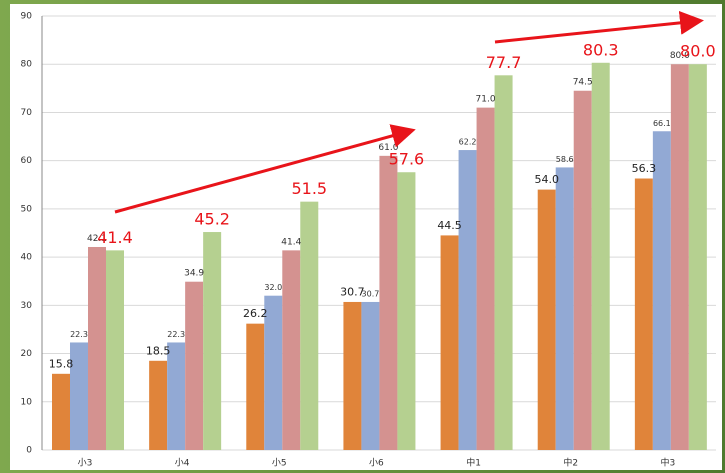 The width and height of the screenshot is (725, 473). What do you see at coordinates (667, 463) in the screenshot?
I see `x-tick-label: 中3` at bounding box center [667, 463].